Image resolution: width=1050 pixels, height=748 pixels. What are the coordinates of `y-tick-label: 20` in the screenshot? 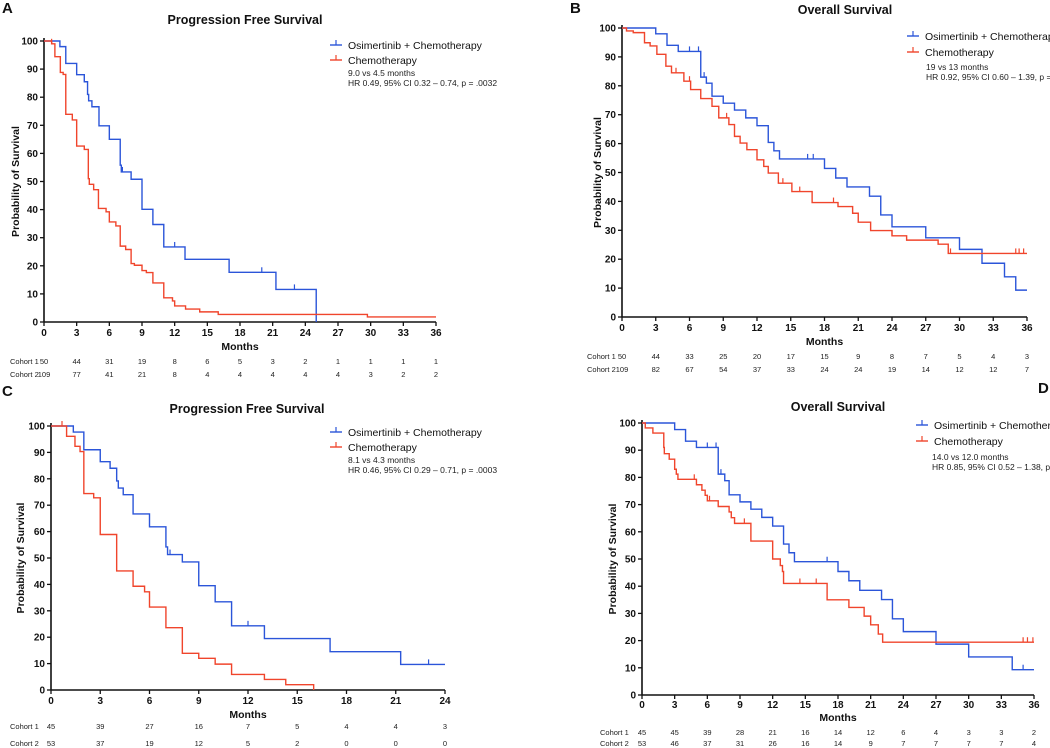 It's located at (611, 260).